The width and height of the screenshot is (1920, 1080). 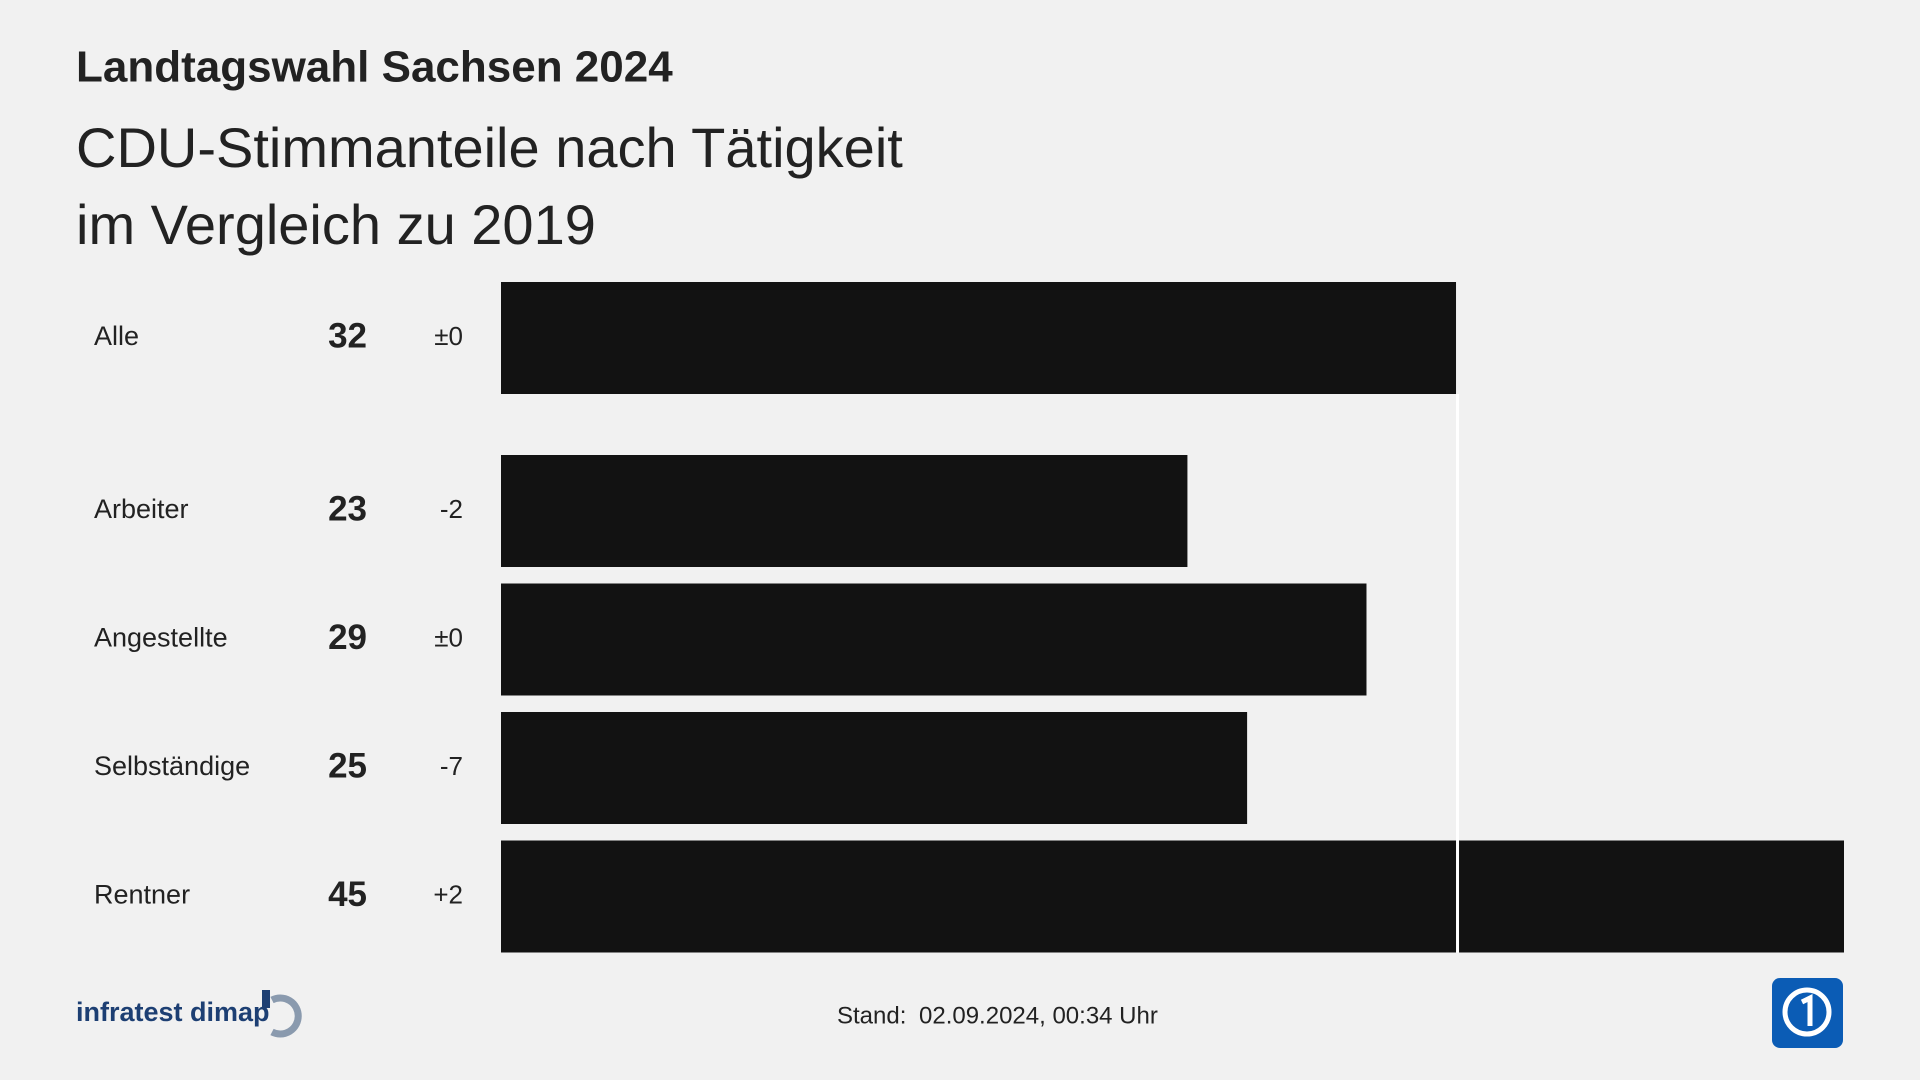 I want to click on source-logo-icon, so click(x=282, y=1014).